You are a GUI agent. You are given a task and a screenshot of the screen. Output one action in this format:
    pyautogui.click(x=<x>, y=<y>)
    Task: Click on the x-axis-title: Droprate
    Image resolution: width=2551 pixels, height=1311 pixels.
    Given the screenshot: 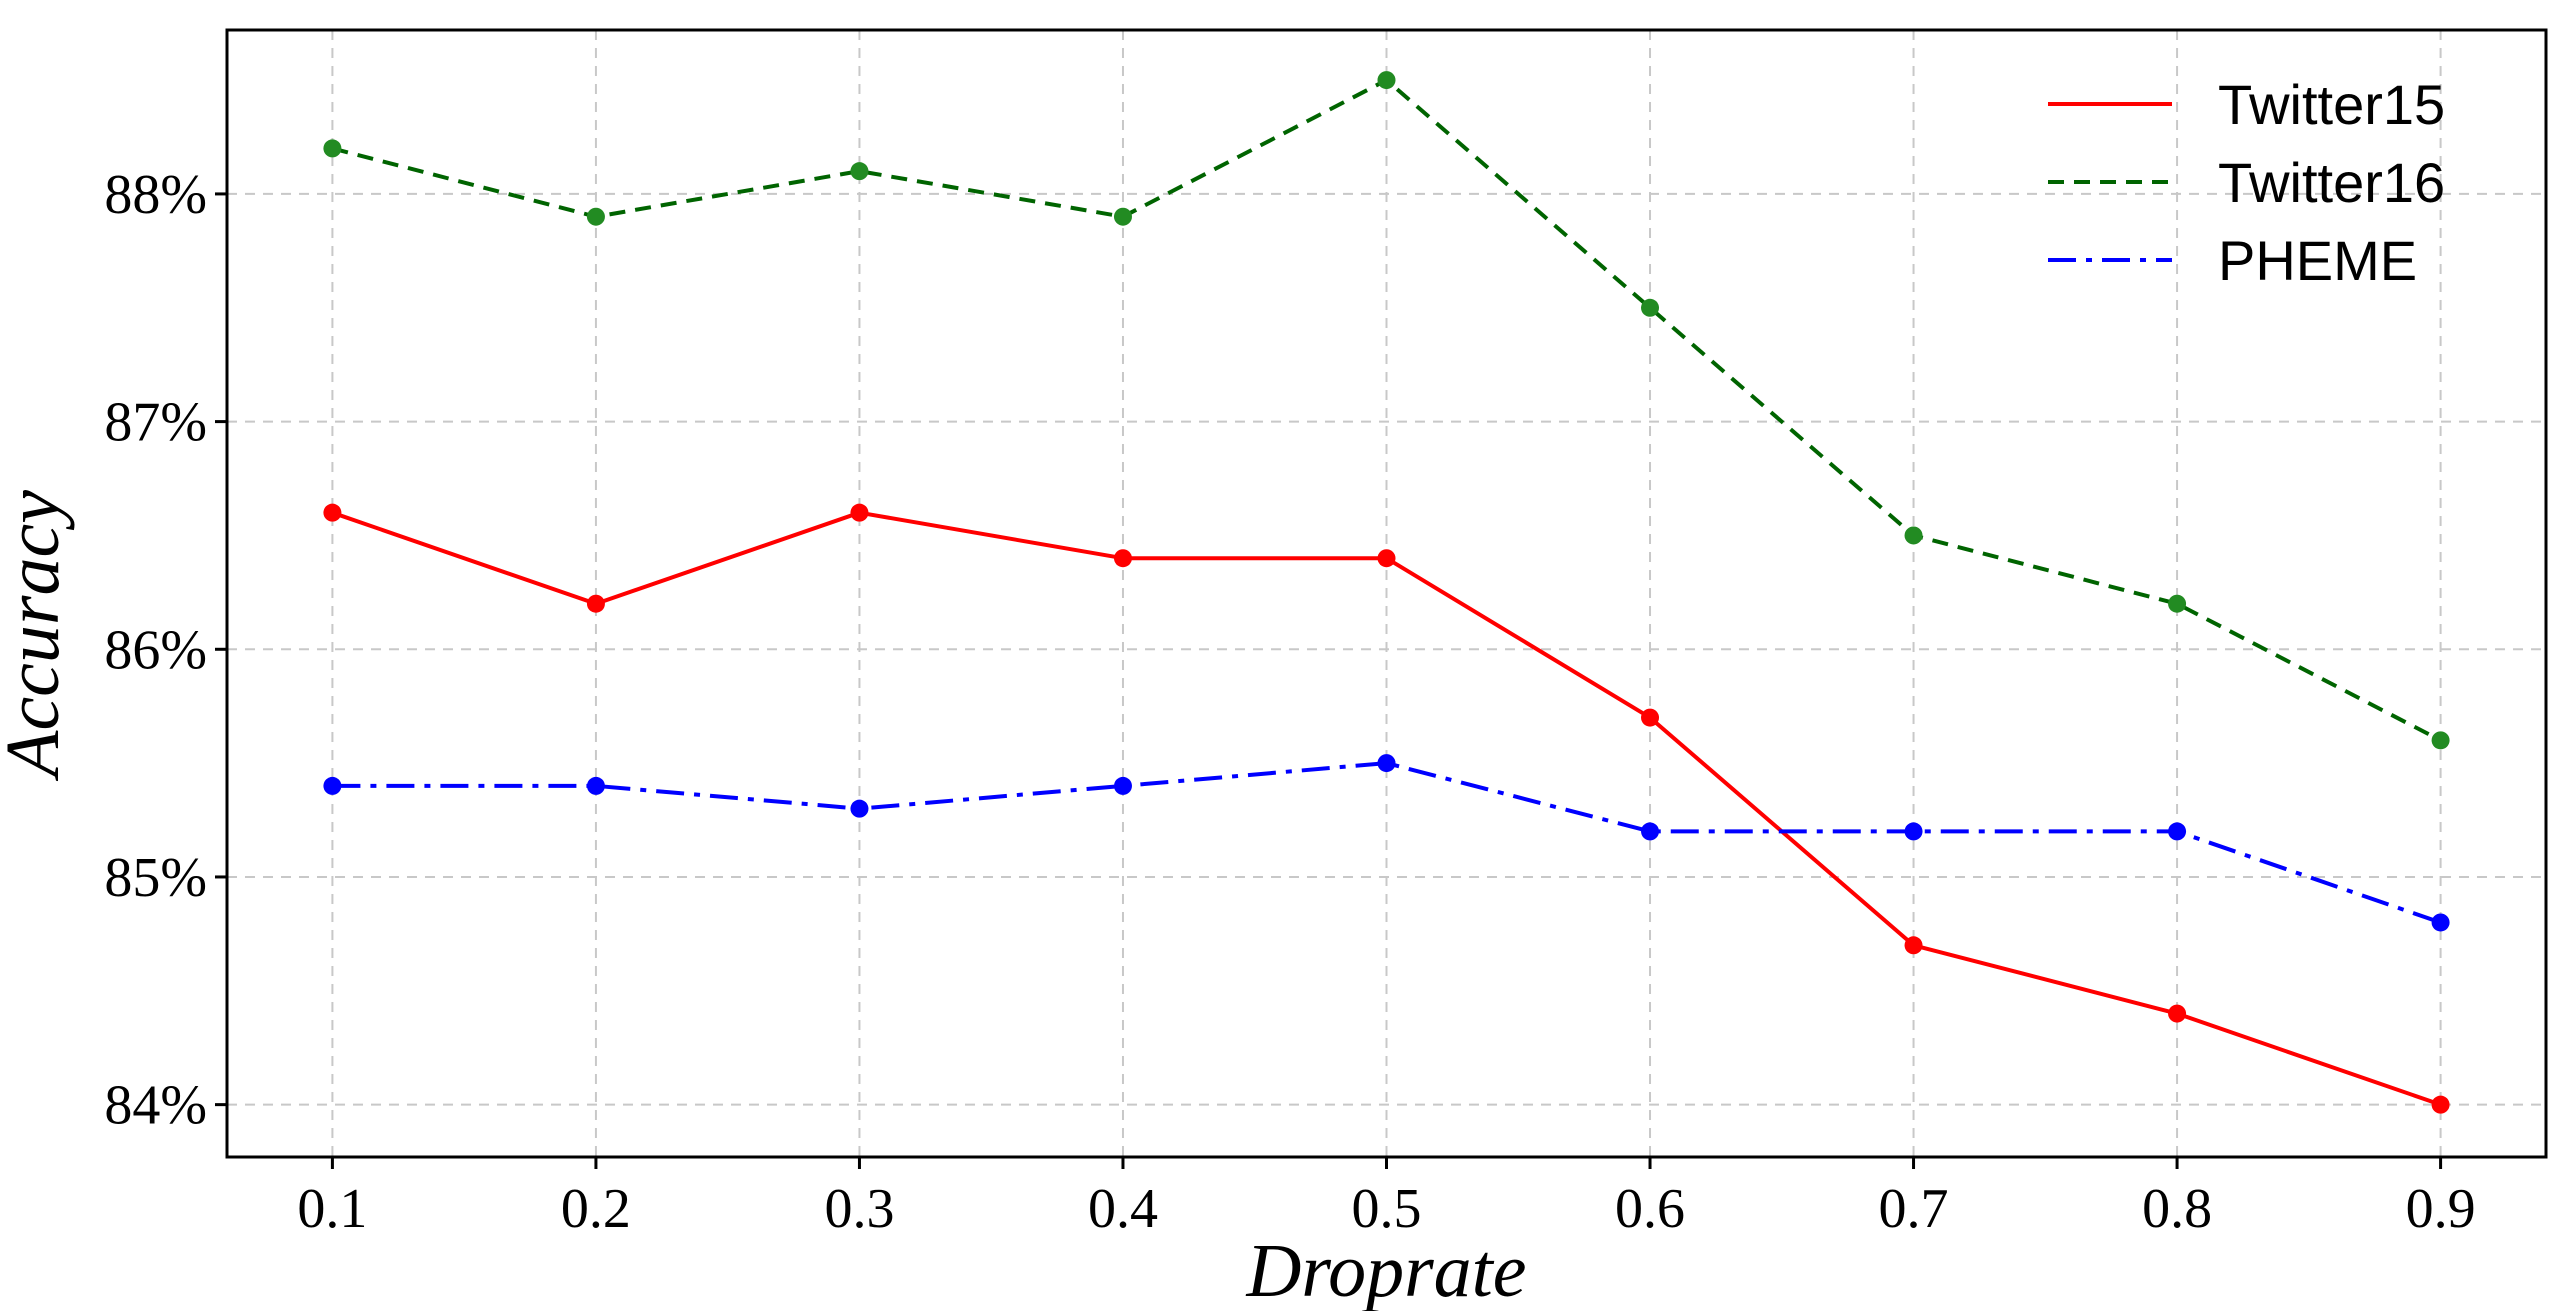 What is the action you would take?
    pyautogui.click(x=1385, y=1270)
    